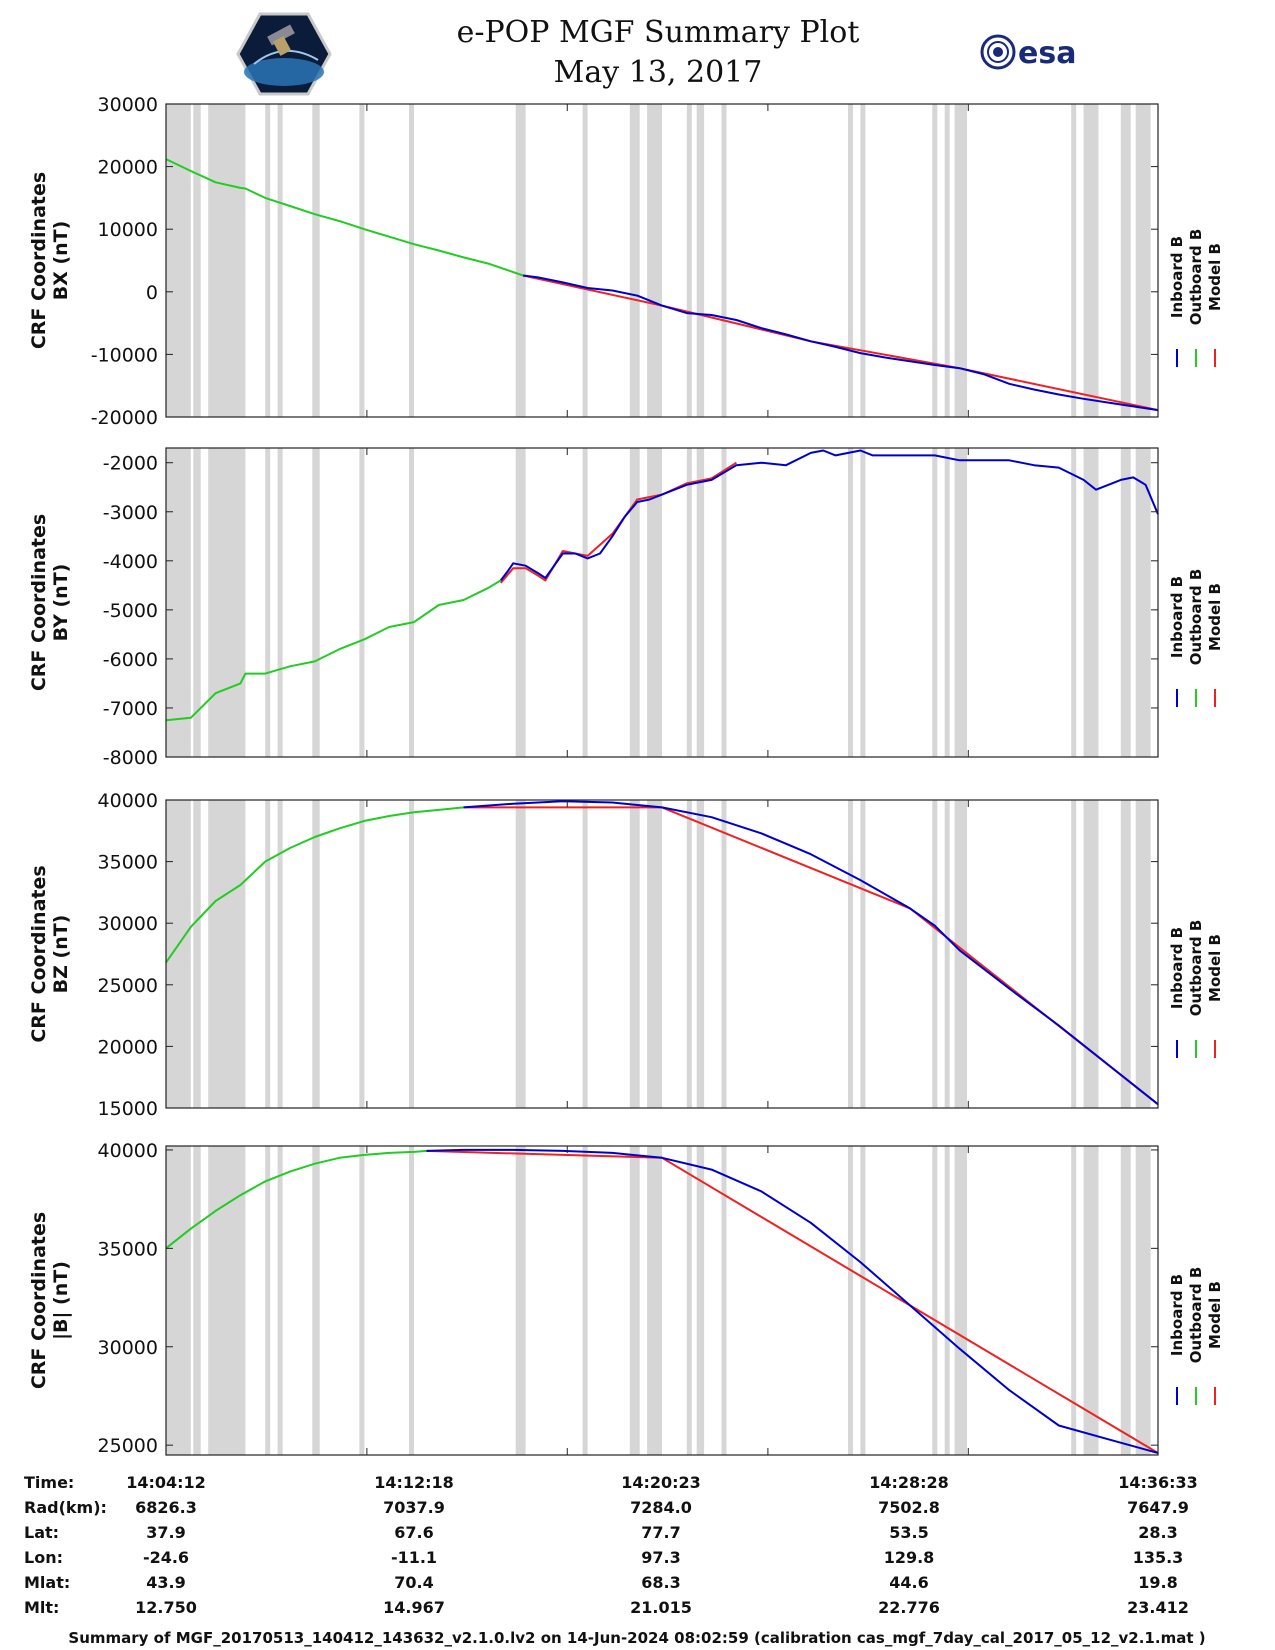 The height and width of the screenshot is (1650, 1275). I want to click on y-axis-label: CRF CoordinatesBX (nT), so click(50, 260).